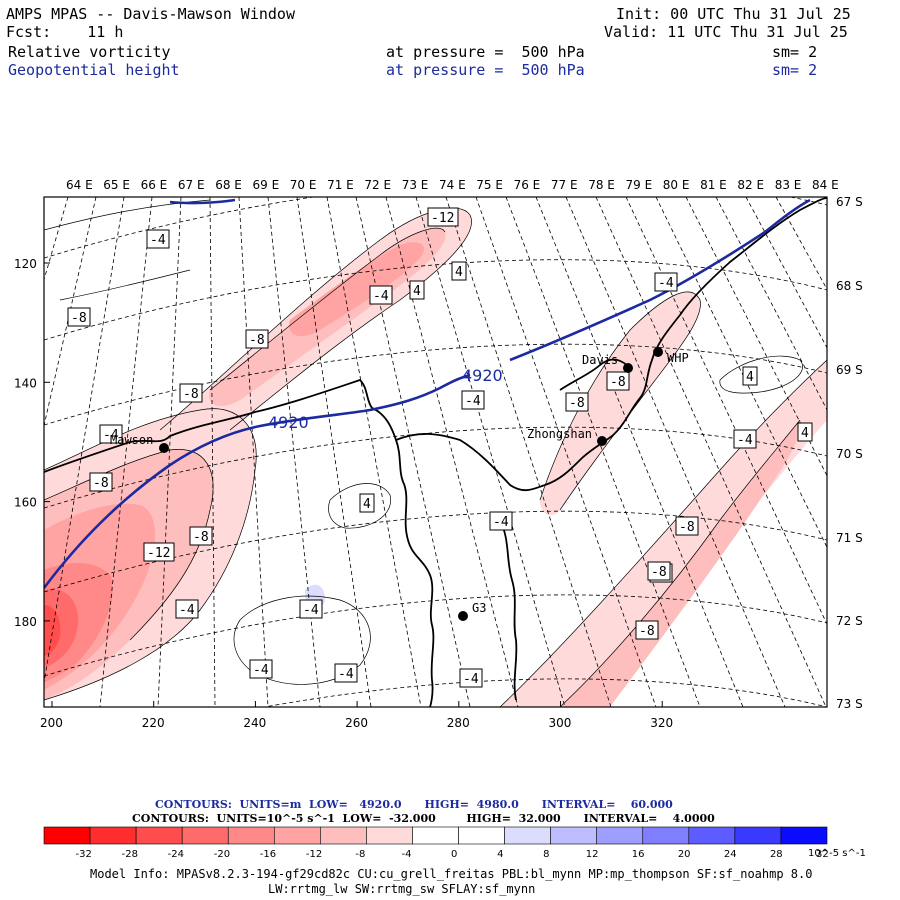  I want to click on lat-label: 70 S, so click(849, 454).